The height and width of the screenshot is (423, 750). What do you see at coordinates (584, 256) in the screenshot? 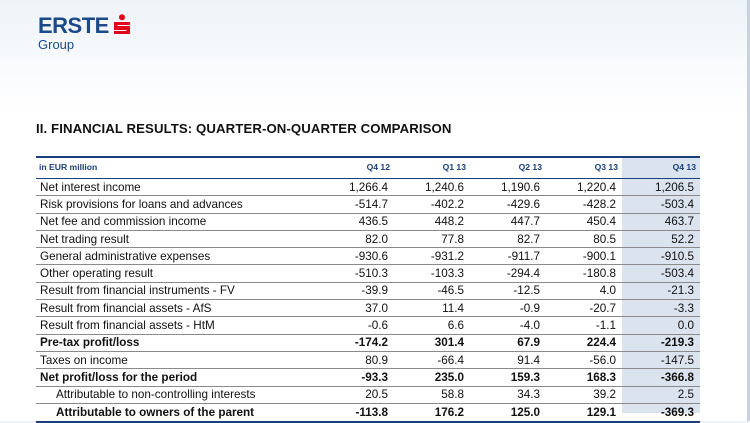
I see `row-value: -900.1` at bounding box center [584, 256].